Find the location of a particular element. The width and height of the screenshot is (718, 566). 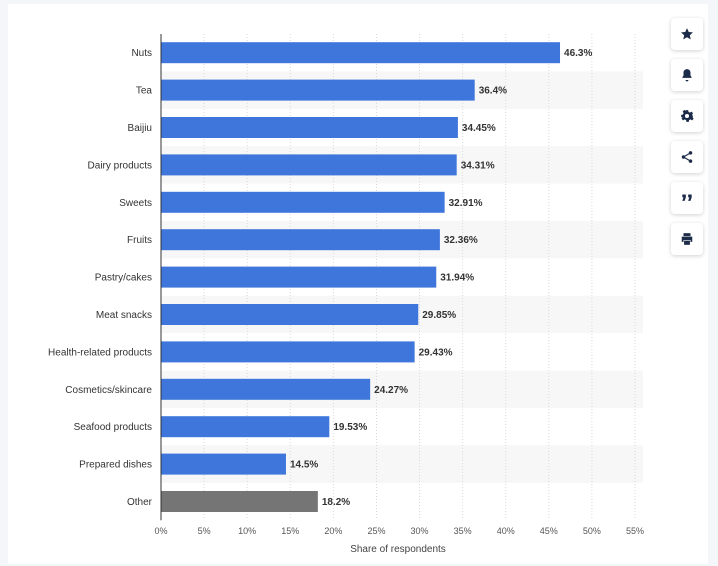

data-label: 32.36% is located at coordinates (461, 240).